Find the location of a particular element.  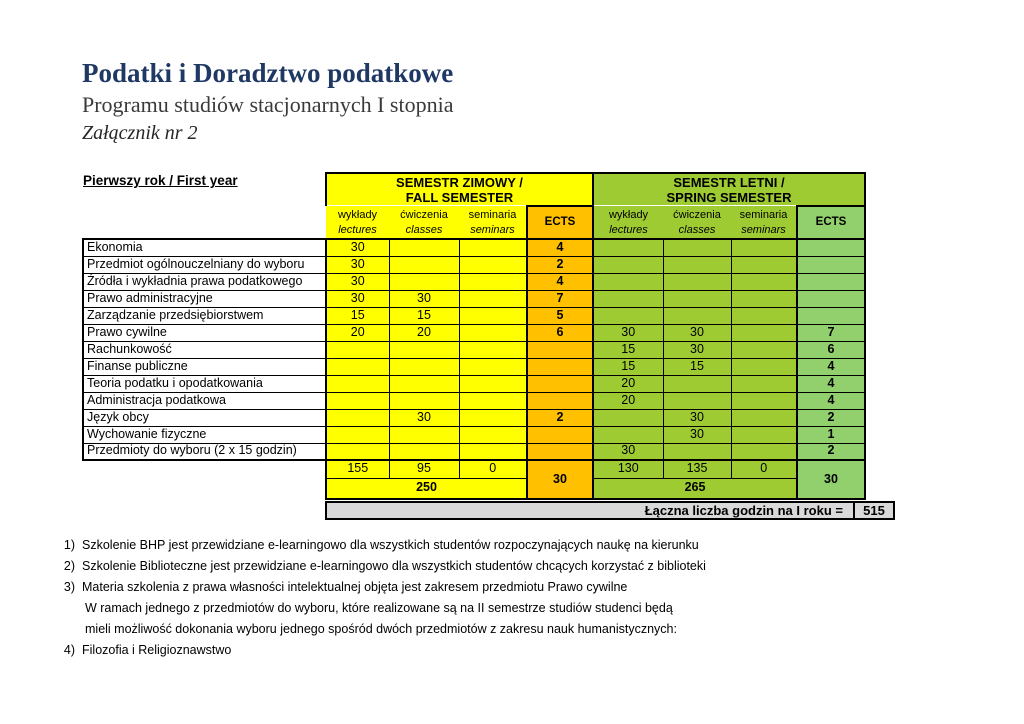

totals-row-sum: 250 265 is located at coordinates (474, 488).